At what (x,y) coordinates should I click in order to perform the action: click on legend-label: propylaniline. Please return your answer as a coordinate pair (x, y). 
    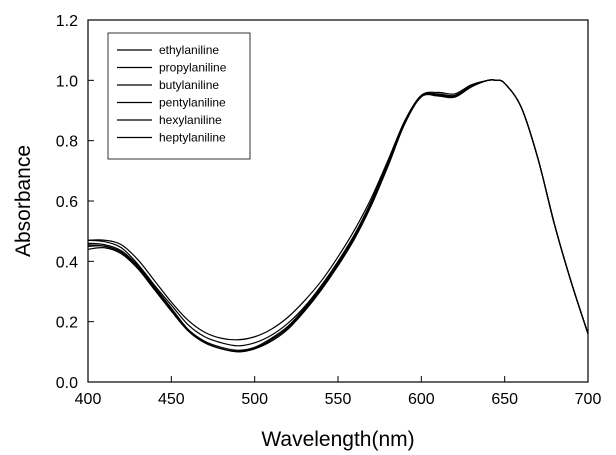
    Looking at the image, I should click on (193, 68).